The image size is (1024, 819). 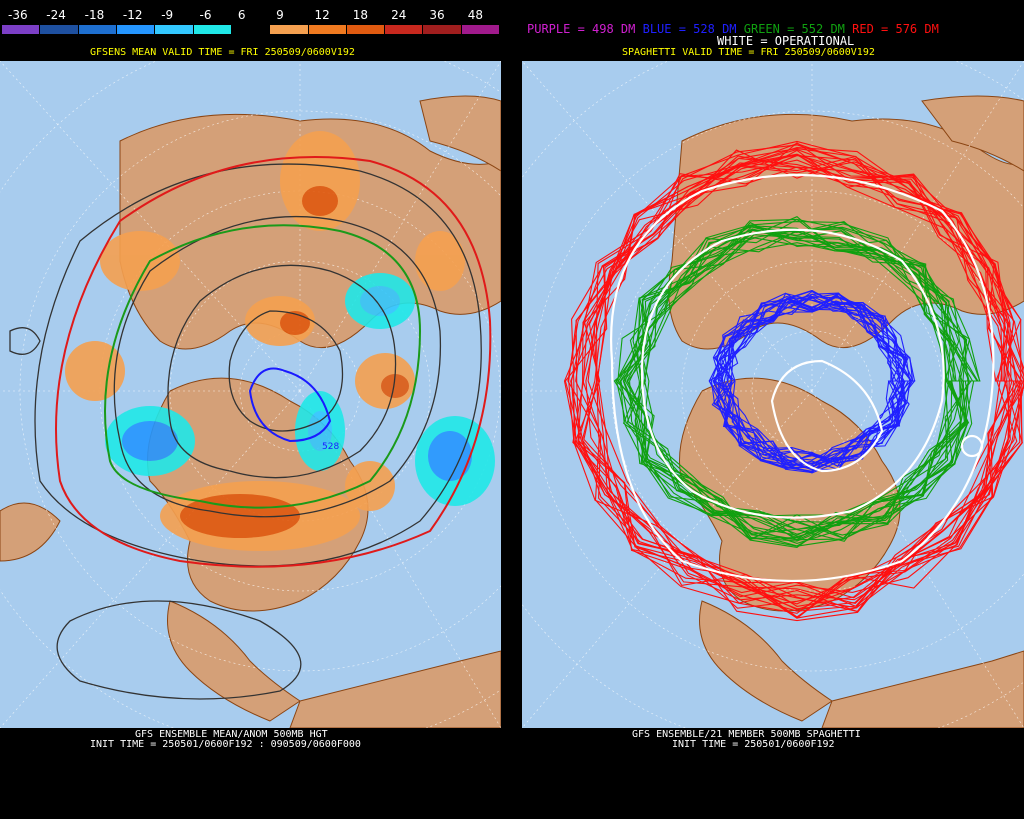 I want to click on right-footer-init: INIT TIME = 250501/0600F192, so click(x=753, y=744).